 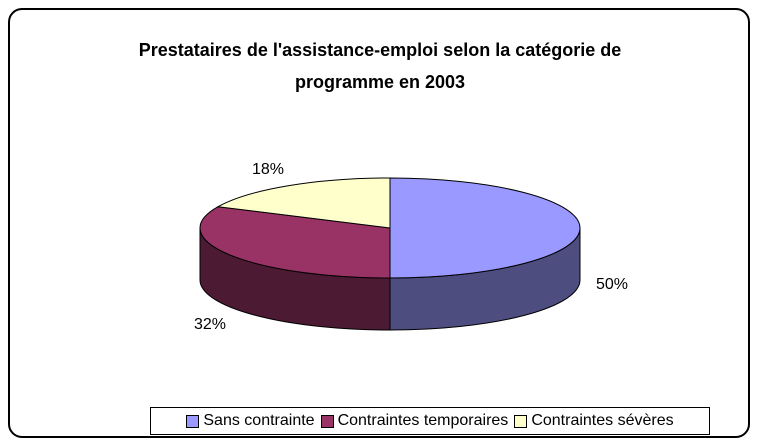 I want to click on legend-label: Sans contrainte, so click(x=259, y=420).